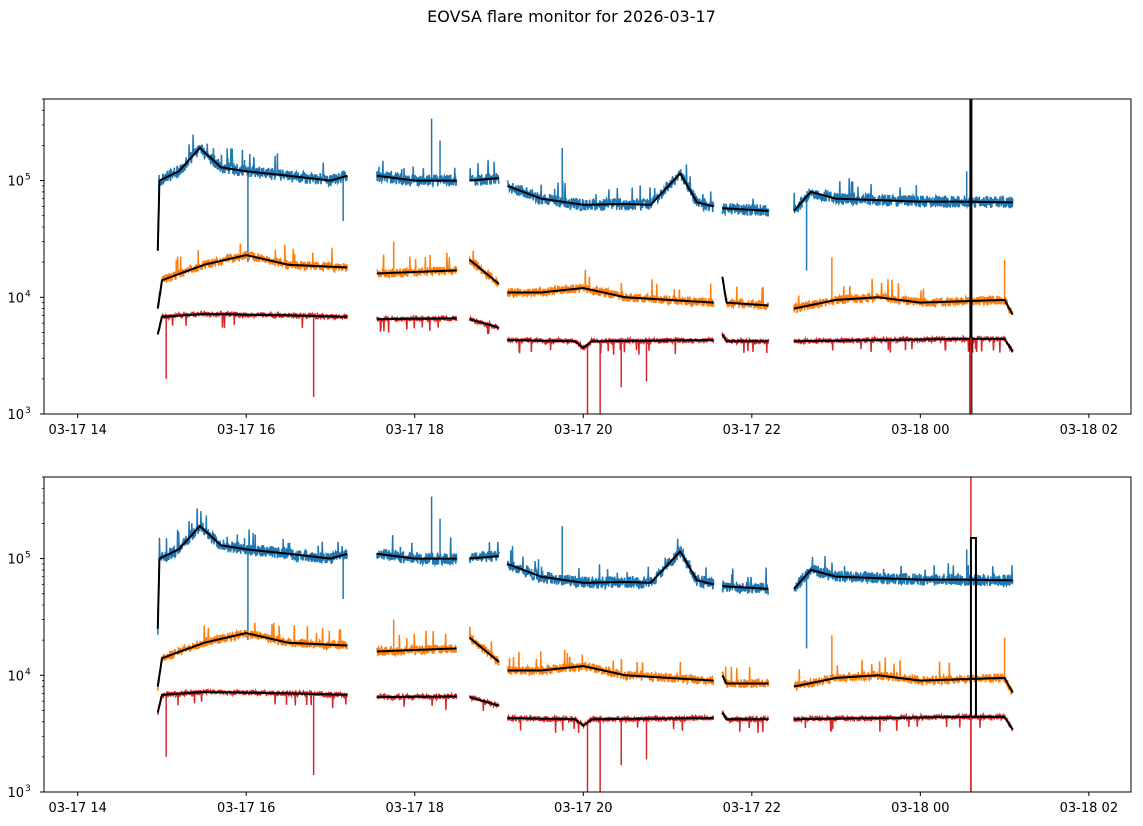 Image resolution: width=1143 pixels, height=826 pixels. What do you see at coordinates (903, 306) in the screenshot?
I see `smooth-trace-band2-seg5` at bounding box center [903, 306].